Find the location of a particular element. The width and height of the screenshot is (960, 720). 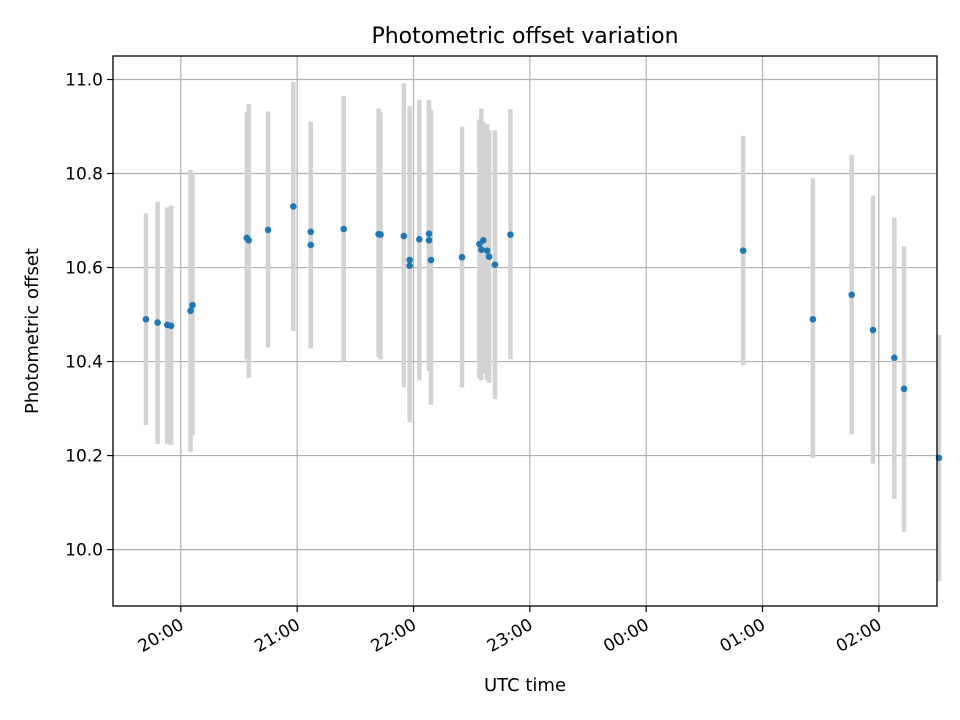

y-tick-label: 10.6 is located at coordinates (84, 269).